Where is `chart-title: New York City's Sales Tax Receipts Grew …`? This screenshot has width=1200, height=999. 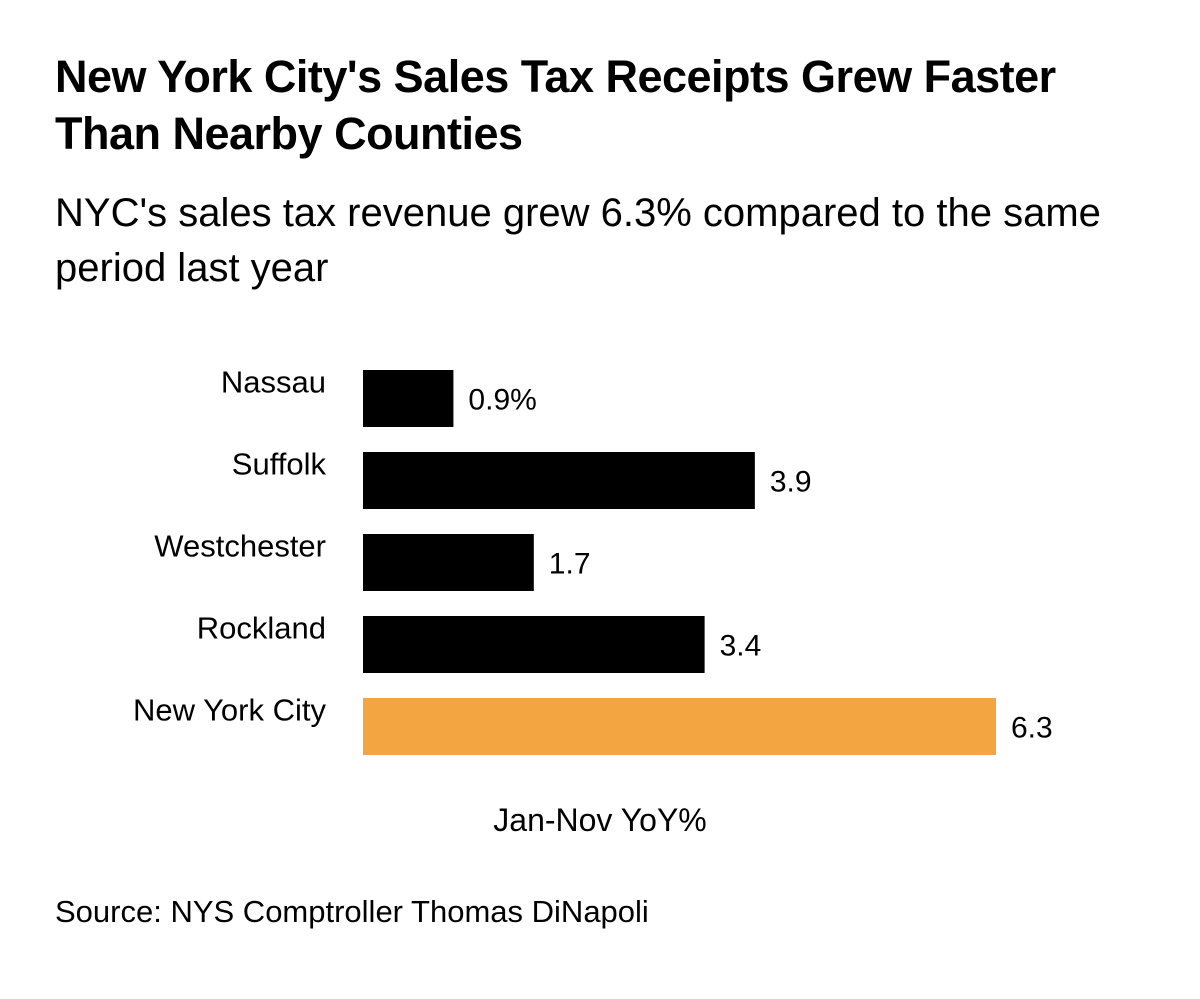
chart-title: New York City's Sales Tax Receipts Grew … is located at coordinates (555, 105).